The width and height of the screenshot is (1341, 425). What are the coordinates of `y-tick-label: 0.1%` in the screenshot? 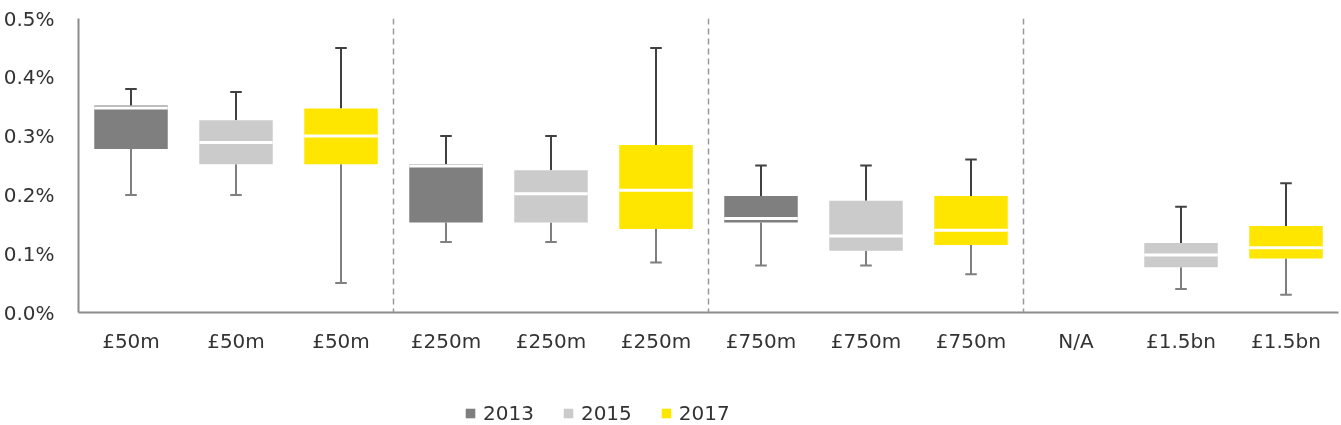 It's located at (29, 253).